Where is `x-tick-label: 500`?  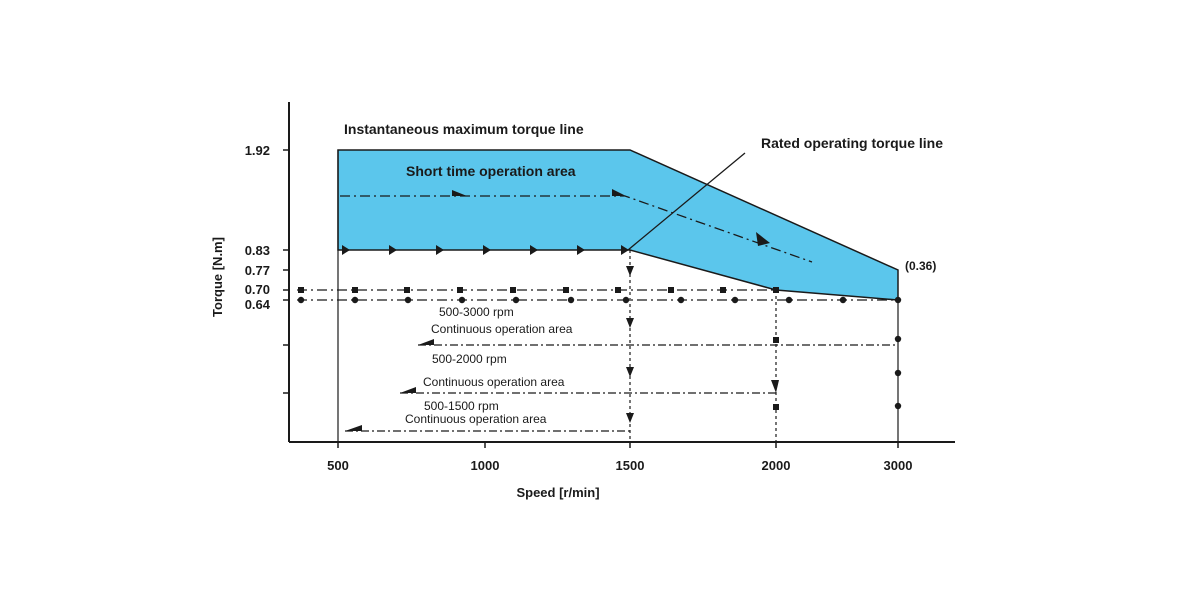 x-tick-label: 500 is located at coordinates (338, 465).